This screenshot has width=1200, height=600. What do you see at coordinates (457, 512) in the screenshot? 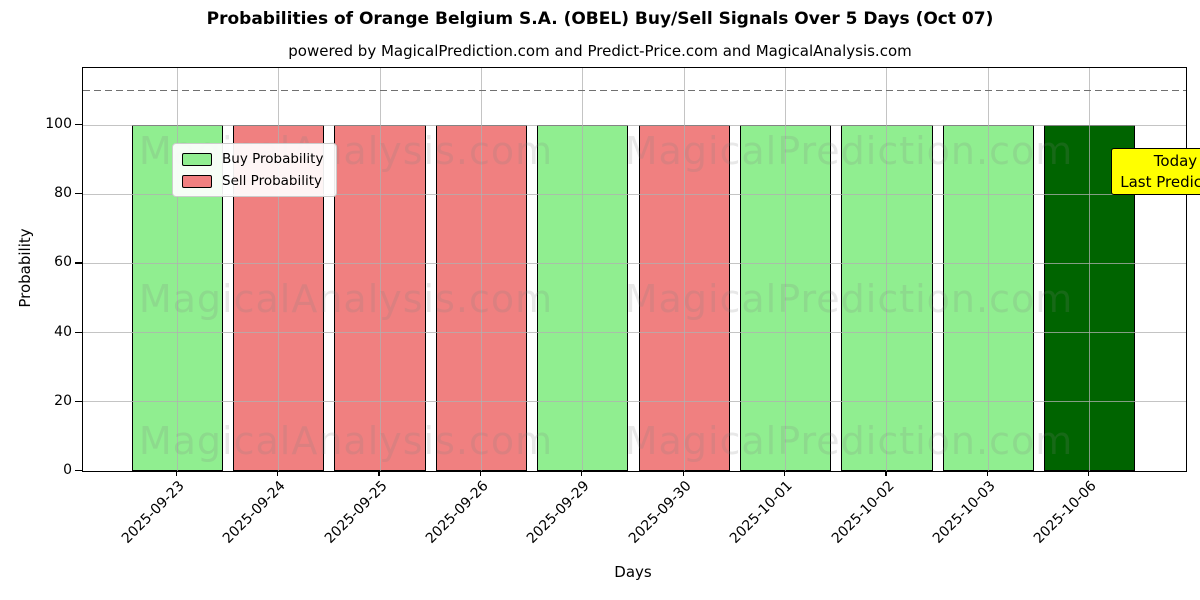
I see `x-tick-label: 2025-09-26` at bounding box center [457, 512].